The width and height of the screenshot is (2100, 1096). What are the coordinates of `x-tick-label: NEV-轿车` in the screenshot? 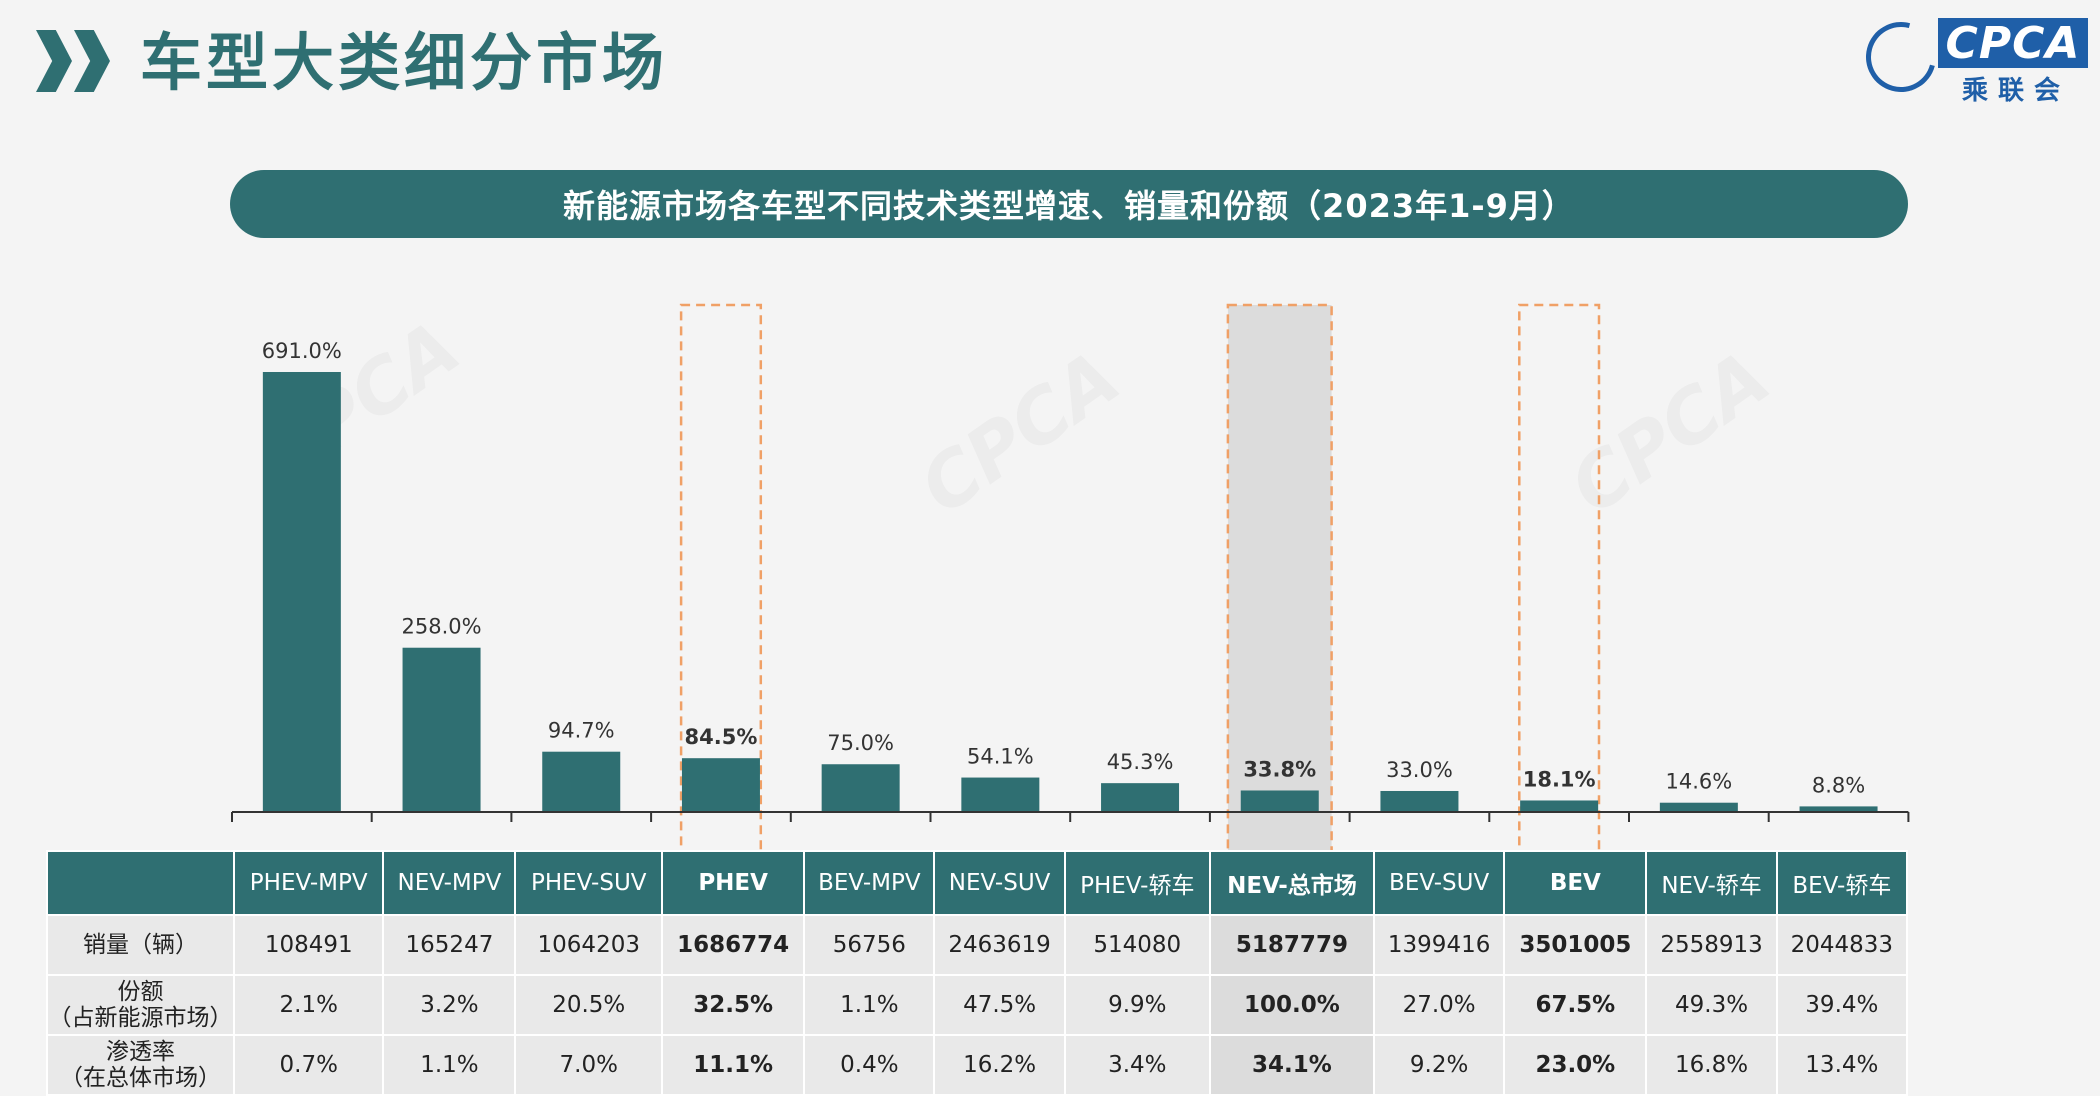 It's located at (1711, 883).